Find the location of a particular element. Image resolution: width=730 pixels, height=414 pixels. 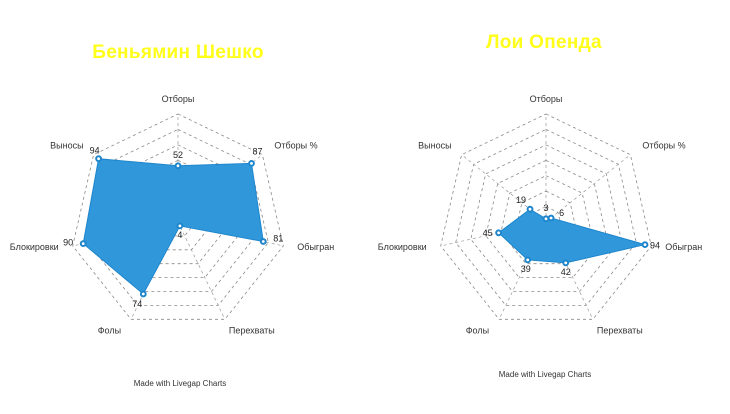

chart-title: Лои Опенда is located at coordinates (544, 42).